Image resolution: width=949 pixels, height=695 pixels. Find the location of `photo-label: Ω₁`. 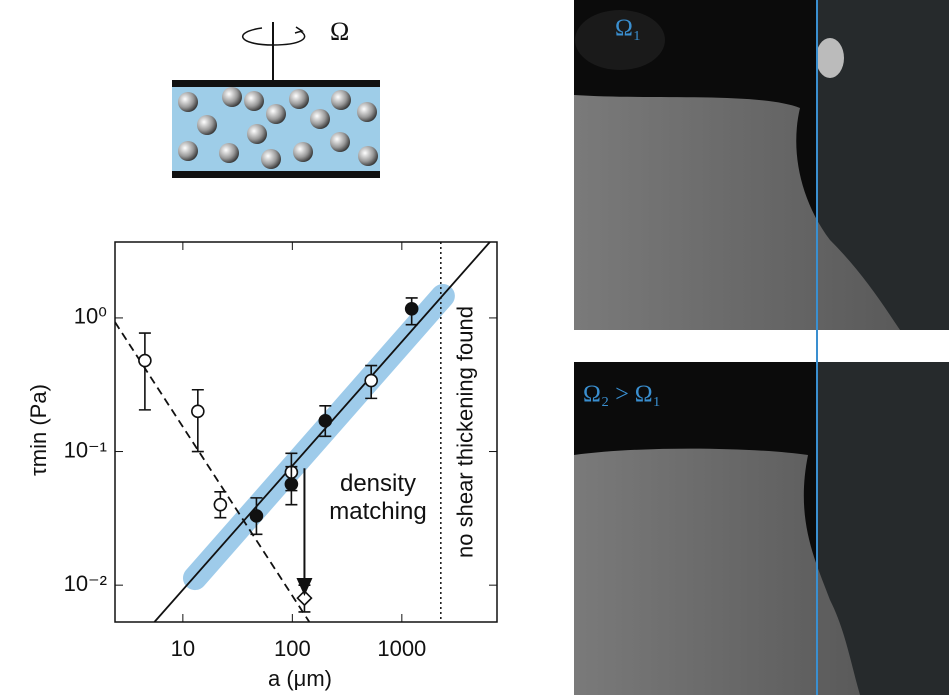

photo-label: Ω₁ is located at coordinates (628, 29).